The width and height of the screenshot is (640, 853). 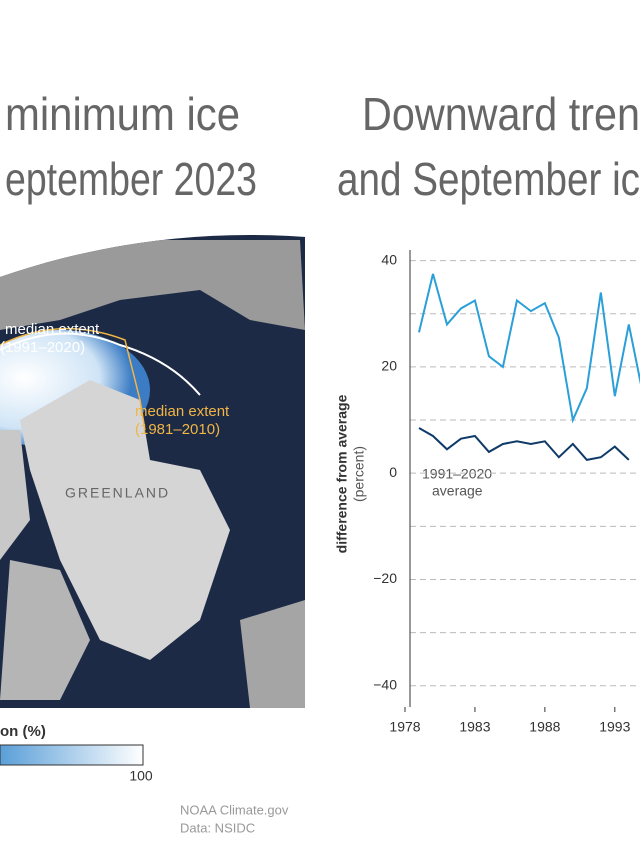 I want to click on y-tick-label: 0, so click(x=393, y=472).